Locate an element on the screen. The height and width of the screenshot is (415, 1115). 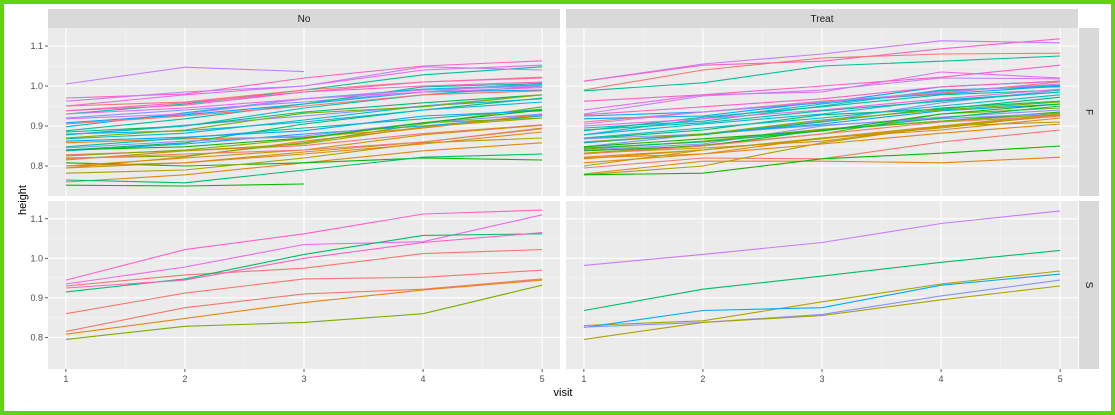
y-axis-title: height is located at coordinates (23, 200).